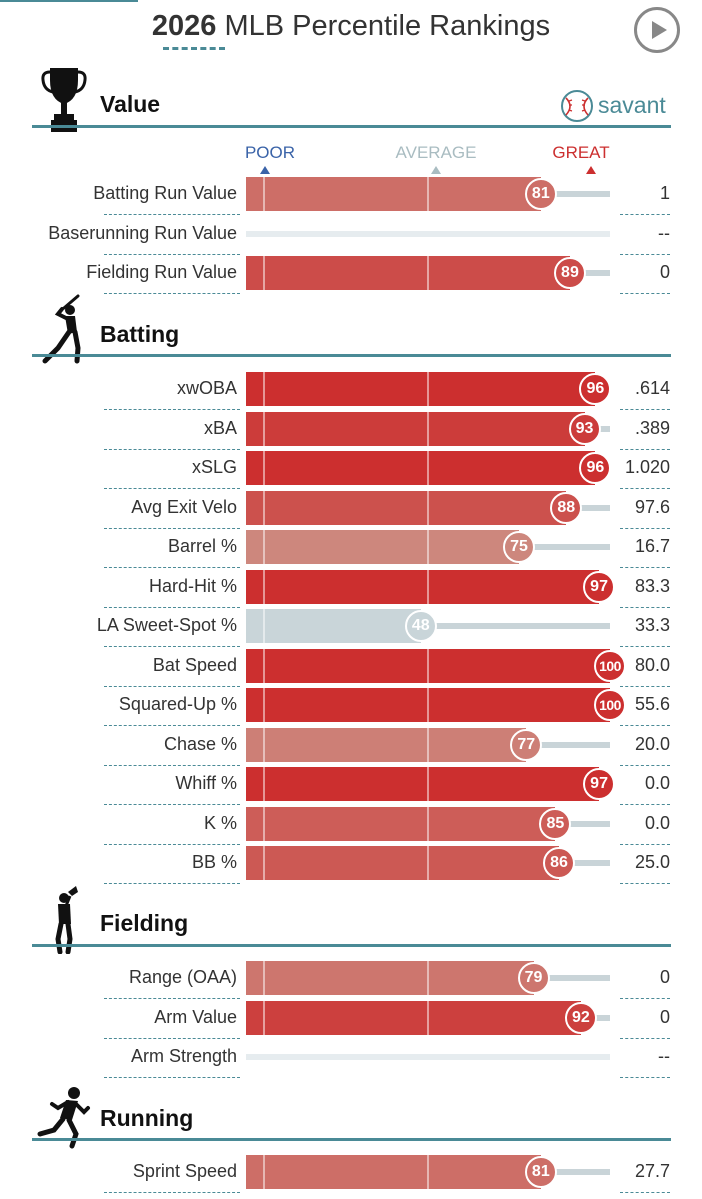 The width and height of the screenshot is (702, 1199). Describe the element at coordinates (652, 625) in the screenshot. I see `metric-value: 33.3` at that location.